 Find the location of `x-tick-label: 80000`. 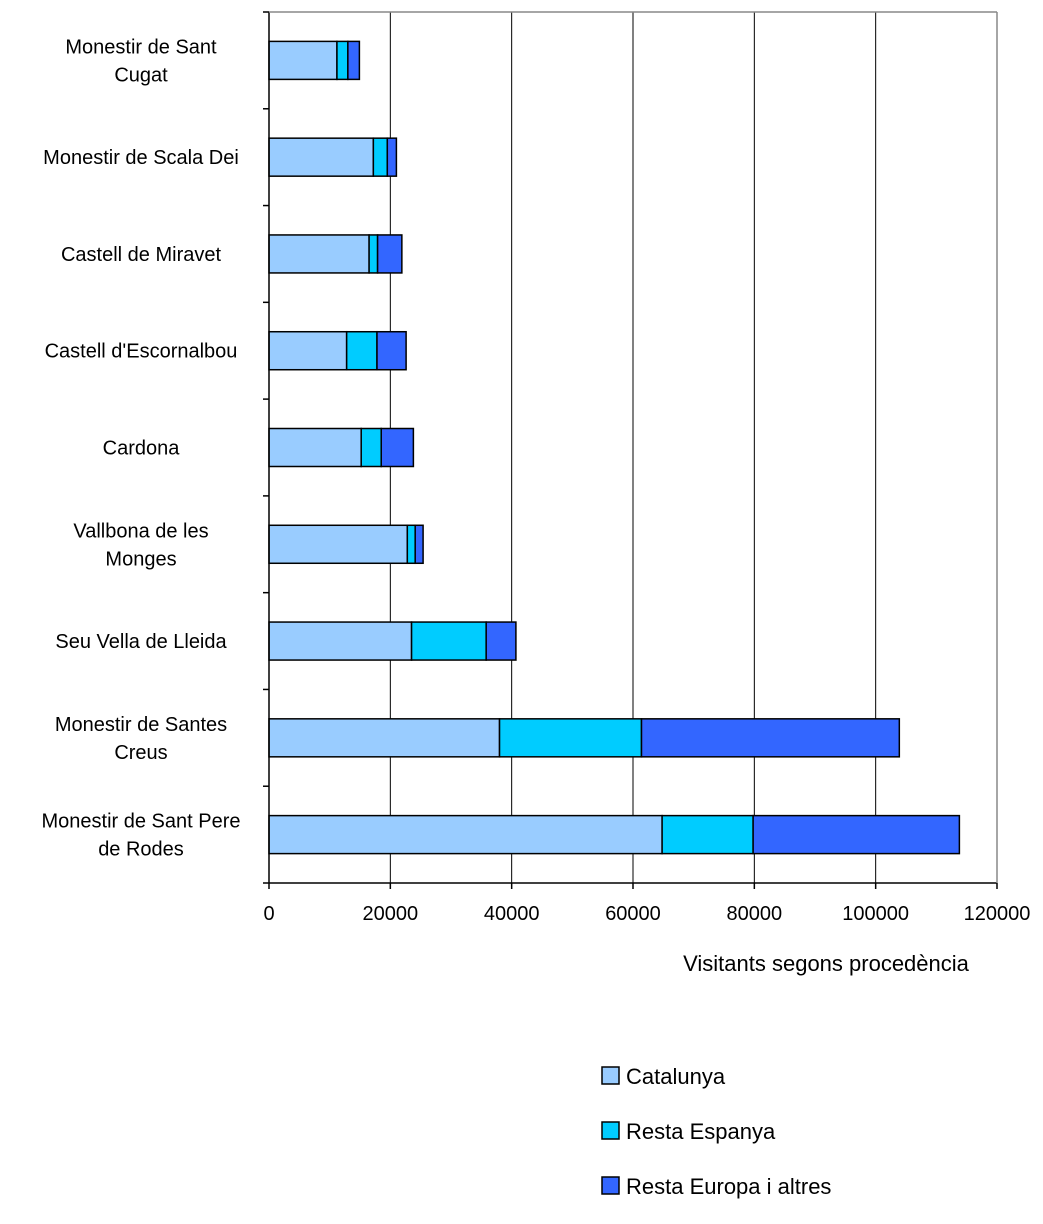

x-tick-label: 80000 is located at coordinates (755, 914).